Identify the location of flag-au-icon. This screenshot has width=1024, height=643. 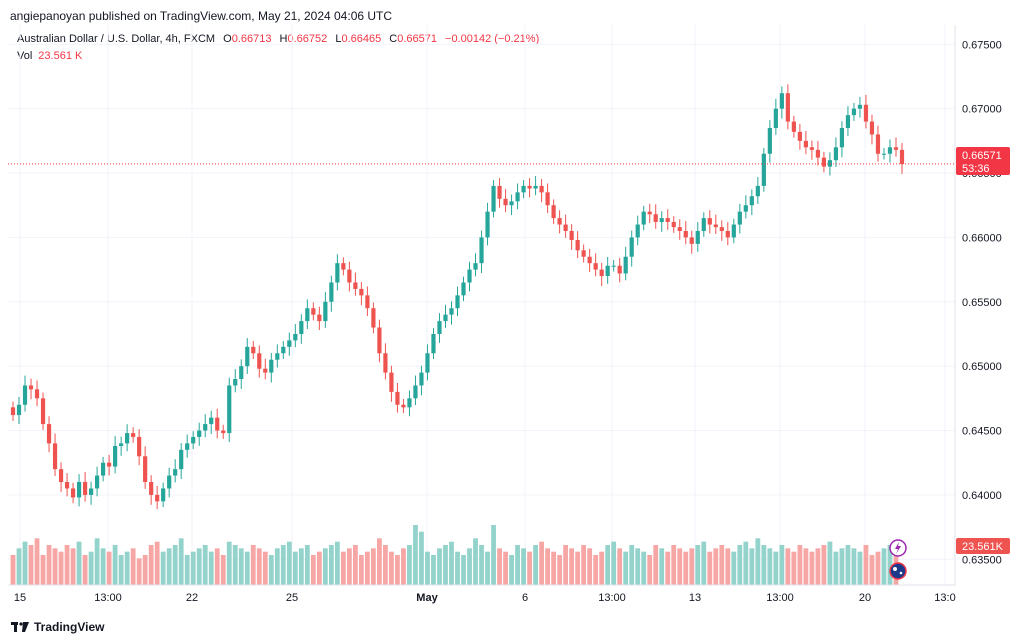
(898, 571).